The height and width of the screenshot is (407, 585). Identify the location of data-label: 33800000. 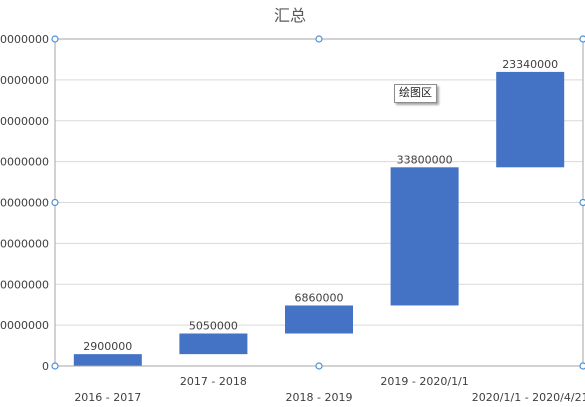
(425, 159).